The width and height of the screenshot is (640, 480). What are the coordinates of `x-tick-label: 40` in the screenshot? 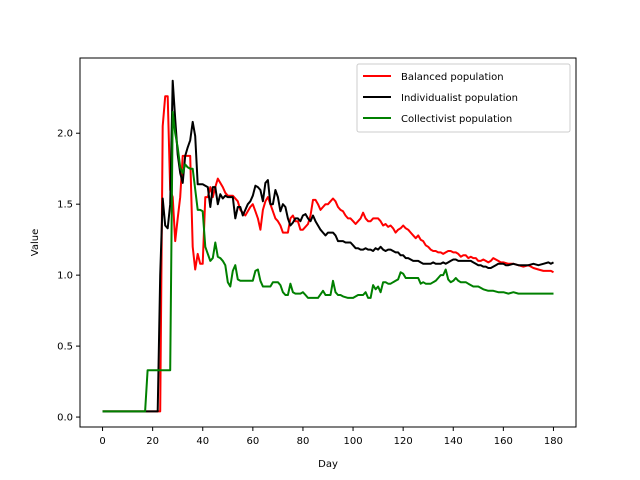 It's located at (202, 441).